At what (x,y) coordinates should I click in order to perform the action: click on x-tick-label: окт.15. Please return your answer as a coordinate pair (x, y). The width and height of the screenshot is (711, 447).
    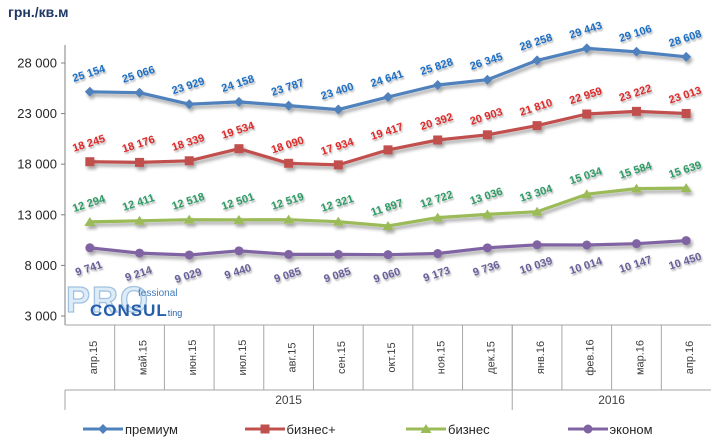
    Looking at the image, I should click on (392, 357).